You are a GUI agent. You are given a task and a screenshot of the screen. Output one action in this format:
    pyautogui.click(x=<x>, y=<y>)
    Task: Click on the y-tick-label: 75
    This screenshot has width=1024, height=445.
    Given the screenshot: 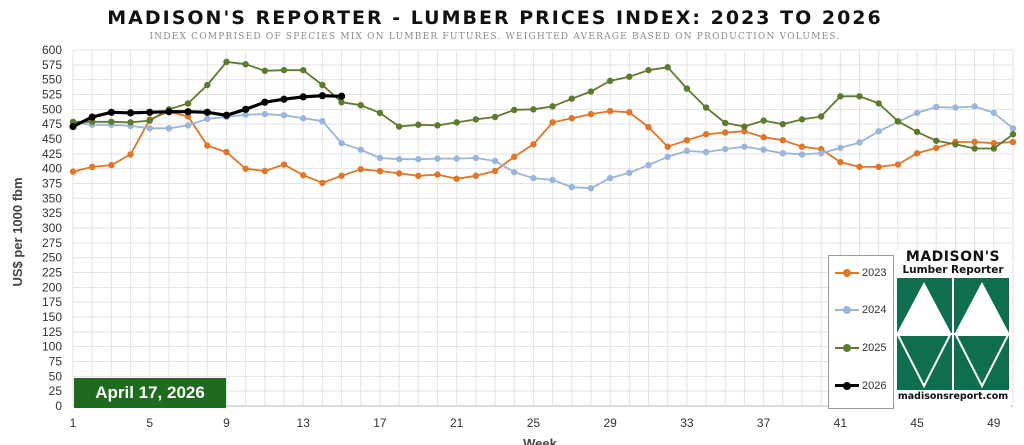 What is the action you would take?
    pyautogui.click(x=56, y=362)
    